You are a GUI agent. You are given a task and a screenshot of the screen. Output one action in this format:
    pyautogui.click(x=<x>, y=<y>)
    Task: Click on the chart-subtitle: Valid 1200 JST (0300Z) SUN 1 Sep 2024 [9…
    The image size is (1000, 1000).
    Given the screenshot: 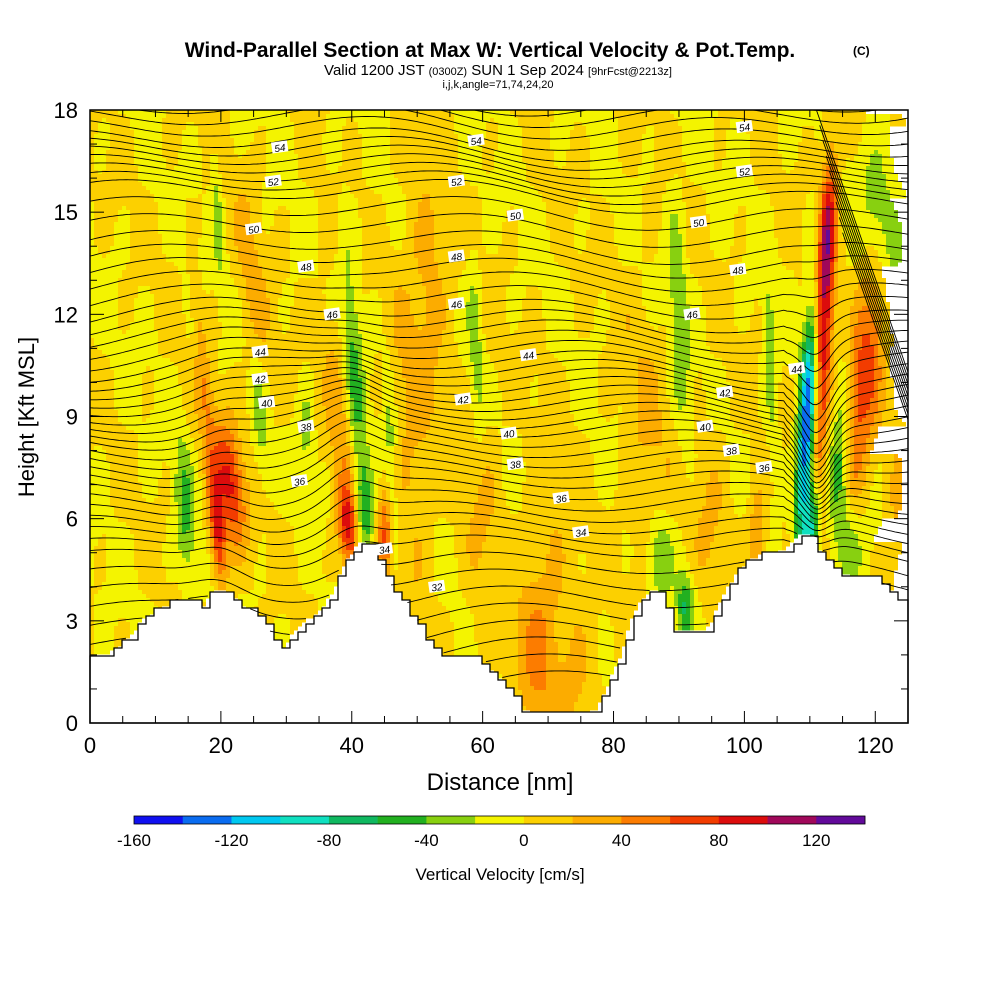 What is the action you would take?
    pyautogui.click(x=498, y=70)
    